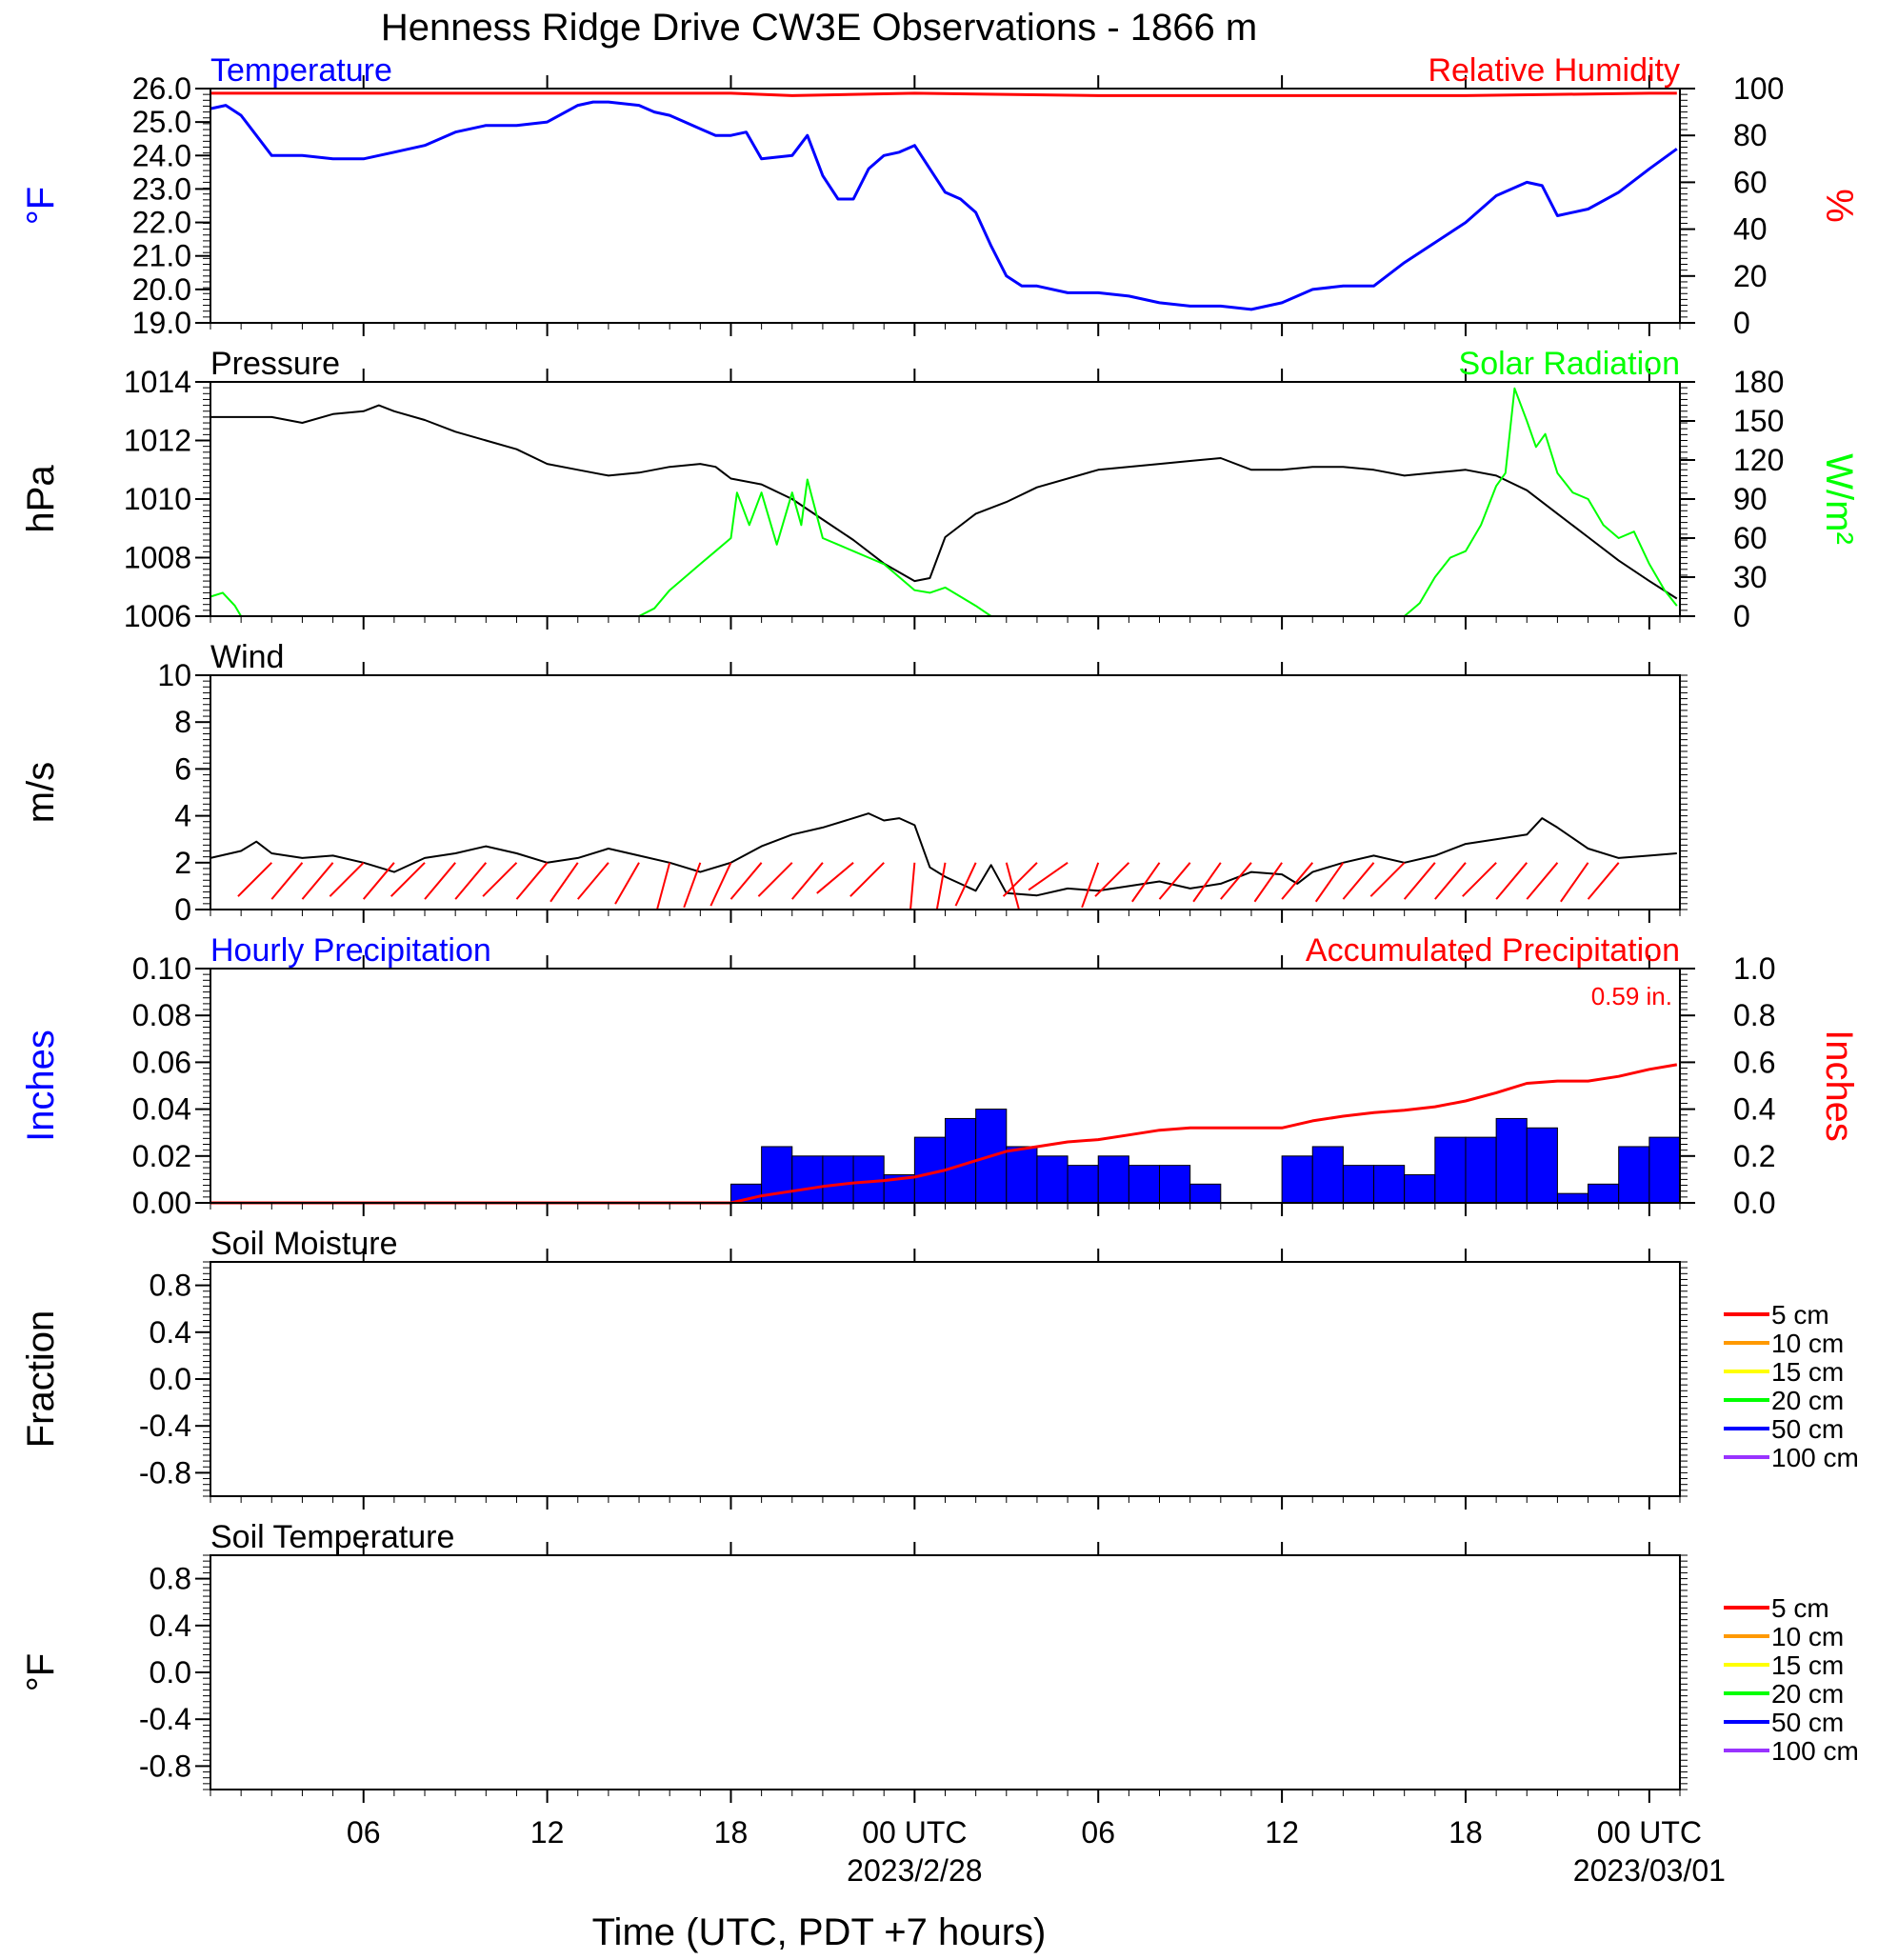 This screenshot has width=1878, height=1960. I want to click on panel-frame, so click(945, 206).